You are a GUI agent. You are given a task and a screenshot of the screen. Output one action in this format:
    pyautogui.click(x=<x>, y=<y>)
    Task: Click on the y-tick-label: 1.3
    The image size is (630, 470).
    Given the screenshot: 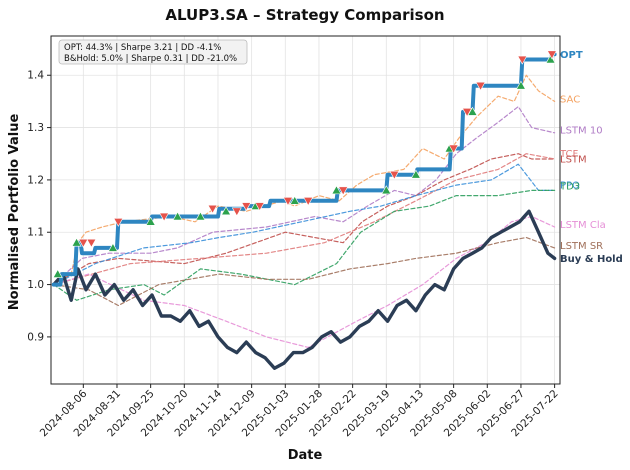 What is the action you would take?
    pyautogui.click(x=35, y=128)
    